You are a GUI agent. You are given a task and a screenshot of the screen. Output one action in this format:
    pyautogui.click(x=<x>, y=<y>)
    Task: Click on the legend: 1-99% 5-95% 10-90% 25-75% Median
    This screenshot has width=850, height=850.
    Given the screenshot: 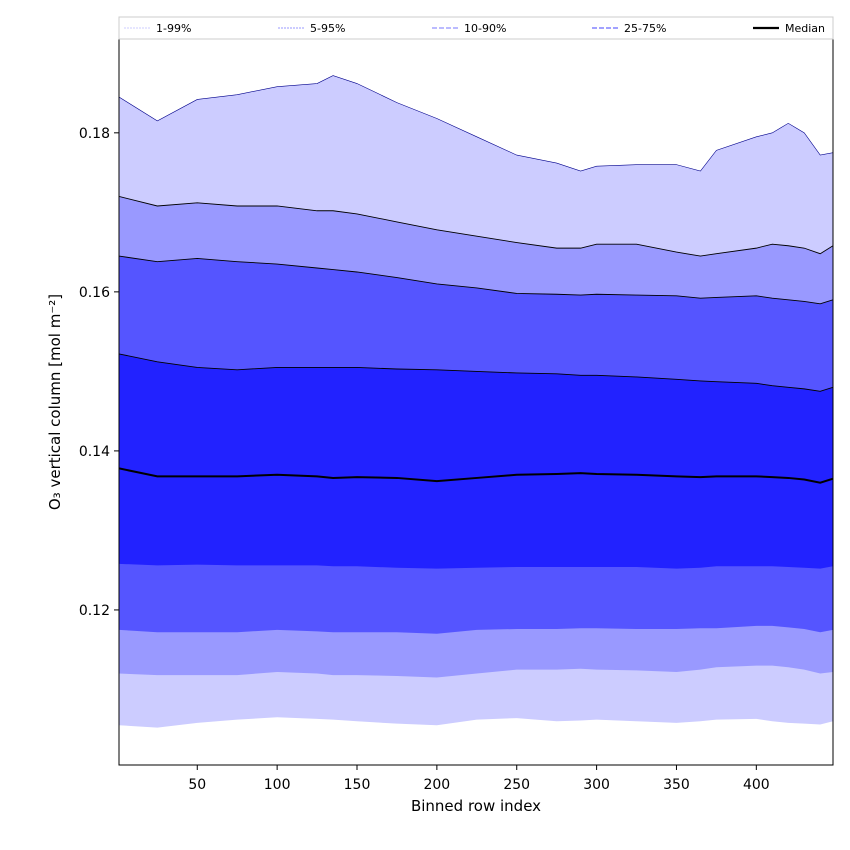 What is the action you would take?
    pyautogui.click(x=476, y=28)
    